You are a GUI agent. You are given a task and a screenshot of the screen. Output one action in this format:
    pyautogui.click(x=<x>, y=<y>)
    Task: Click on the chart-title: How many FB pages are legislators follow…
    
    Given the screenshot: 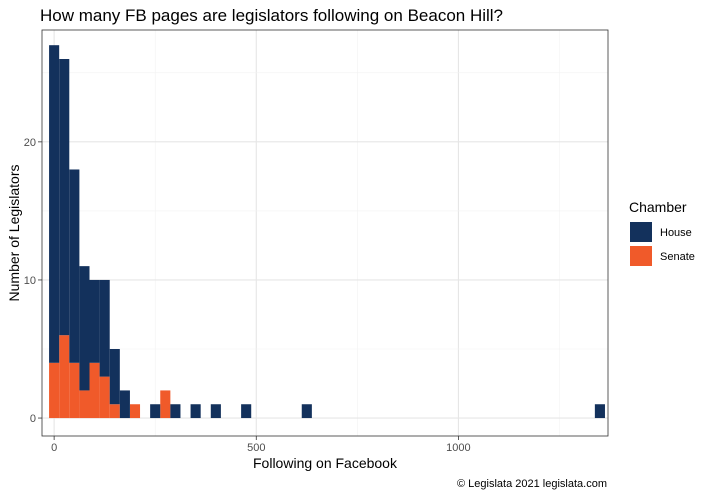 What is the action you would take?
    pyautogui.click(x=271, y=15)
    